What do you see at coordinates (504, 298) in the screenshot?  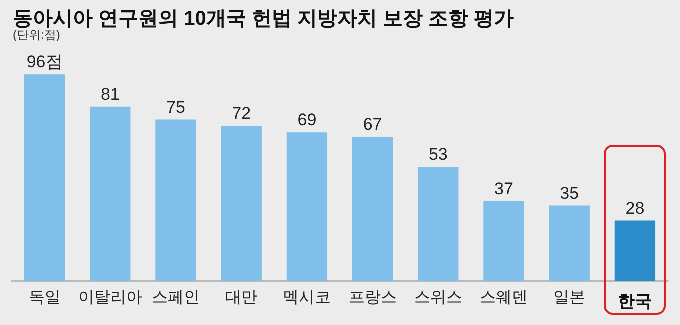 I see `x-tick-label: 스웨덴` at bounding box center [504, 298].